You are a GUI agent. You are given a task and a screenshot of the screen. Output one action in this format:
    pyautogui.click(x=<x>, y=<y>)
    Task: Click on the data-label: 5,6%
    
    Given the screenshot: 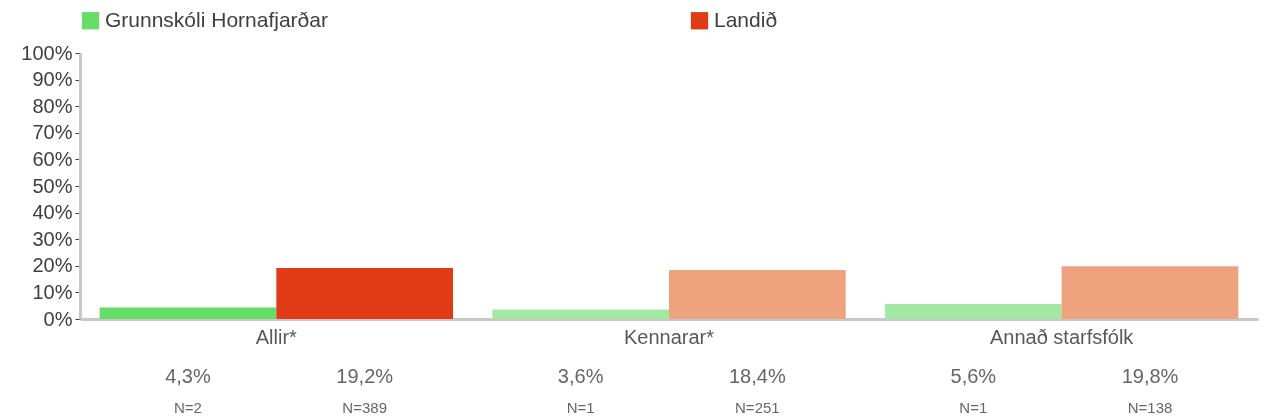 What is the action you would take?
    pyautogui.click(x=973, y=376)
    